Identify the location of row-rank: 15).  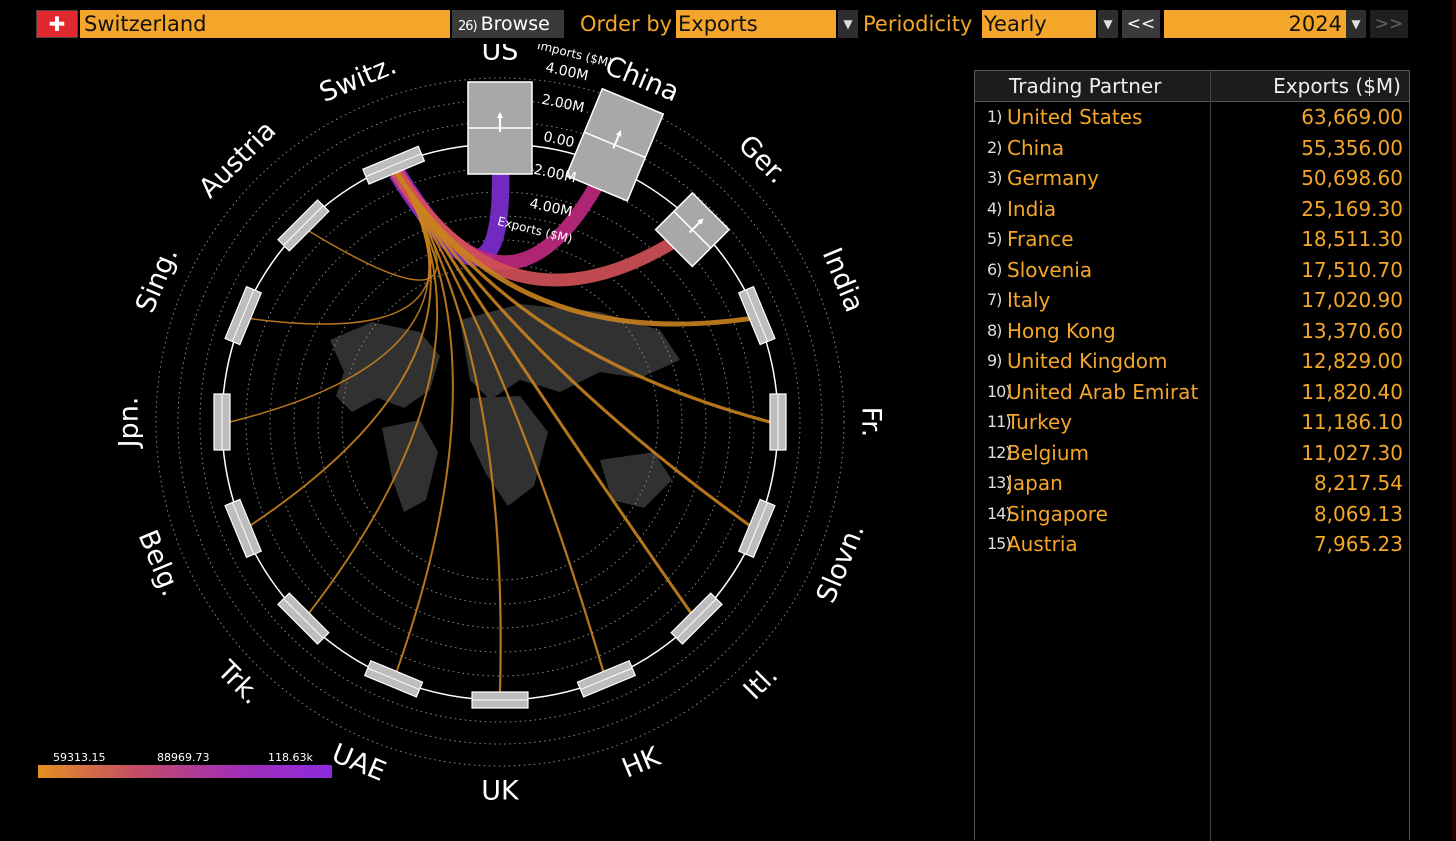
(999, 543).